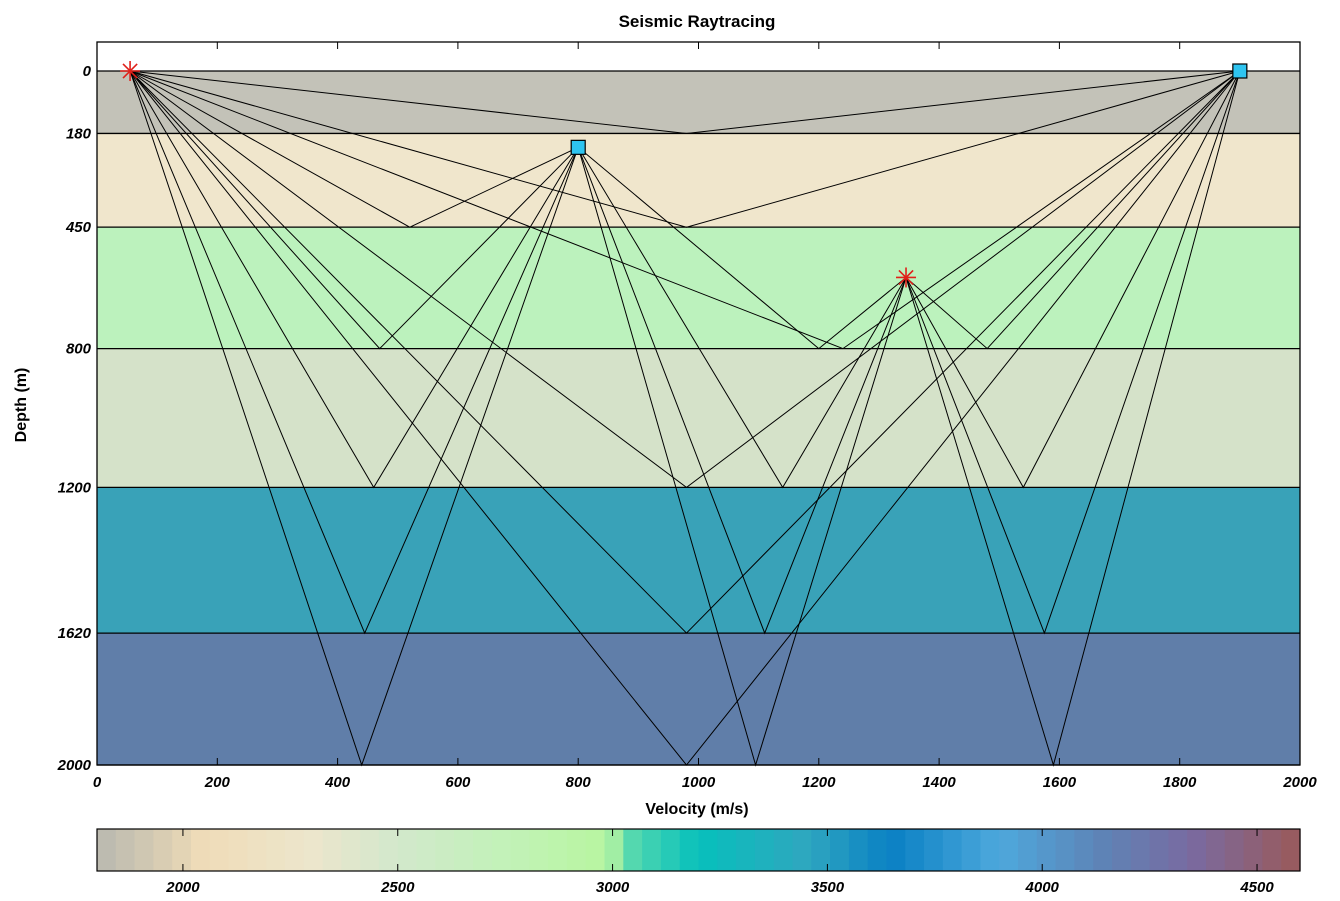  I want to click on colorbar-tick-label: 3000, so click(613, 887).